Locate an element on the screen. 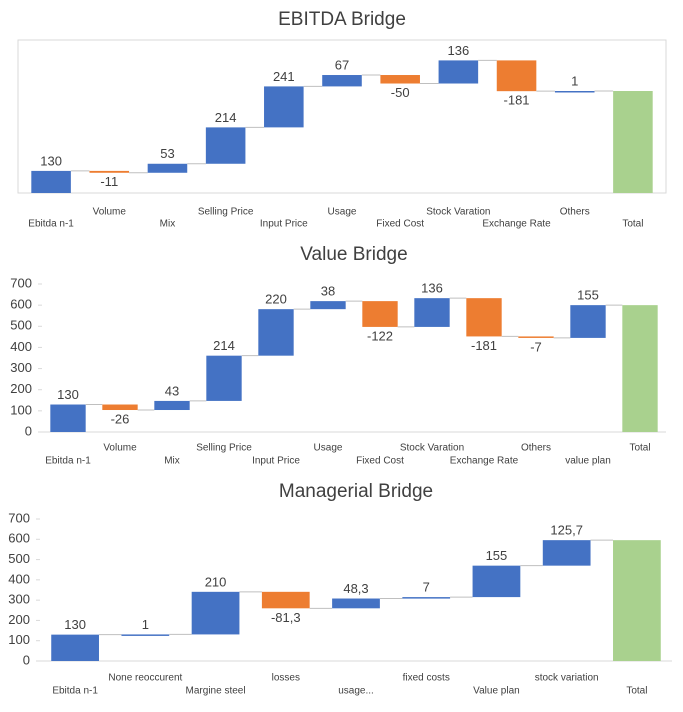  chart-title: Value Bridge is located at coordinates (353, 254).